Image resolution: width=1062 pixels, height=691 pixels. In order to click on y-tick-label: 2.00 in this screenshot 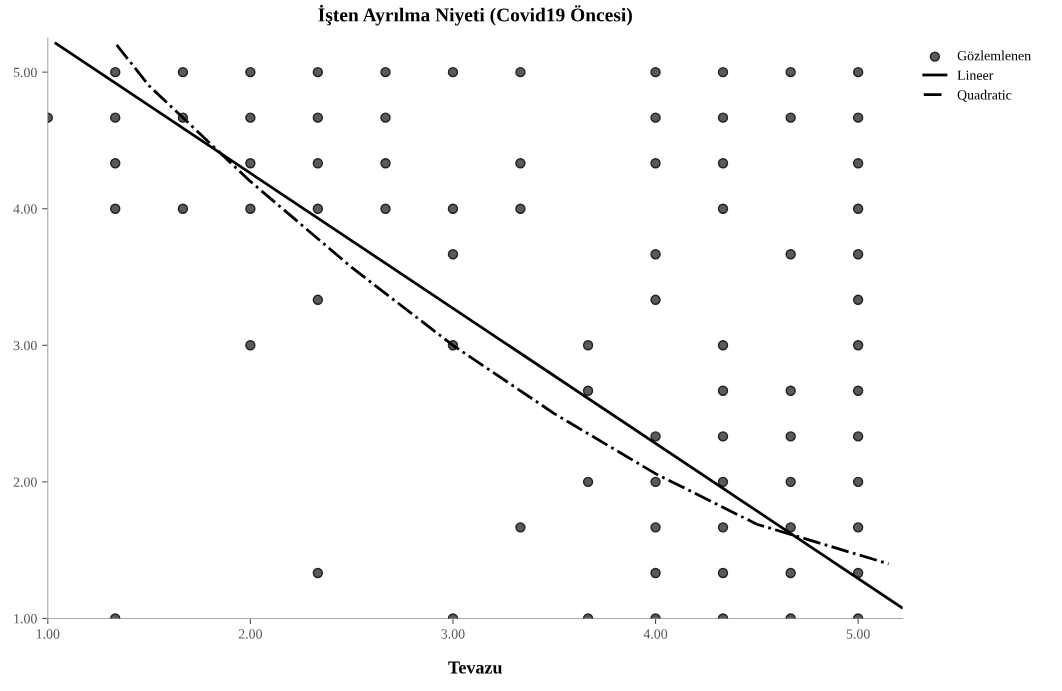, I will do `click(25, 482)`.